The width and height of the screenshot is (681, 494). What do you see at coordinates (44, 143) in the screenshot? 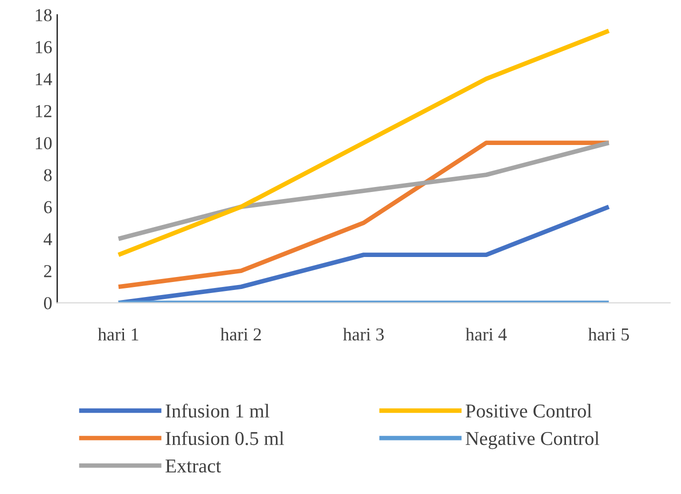
I see `y-tick-label: 10` at bounding box center [44, 143].